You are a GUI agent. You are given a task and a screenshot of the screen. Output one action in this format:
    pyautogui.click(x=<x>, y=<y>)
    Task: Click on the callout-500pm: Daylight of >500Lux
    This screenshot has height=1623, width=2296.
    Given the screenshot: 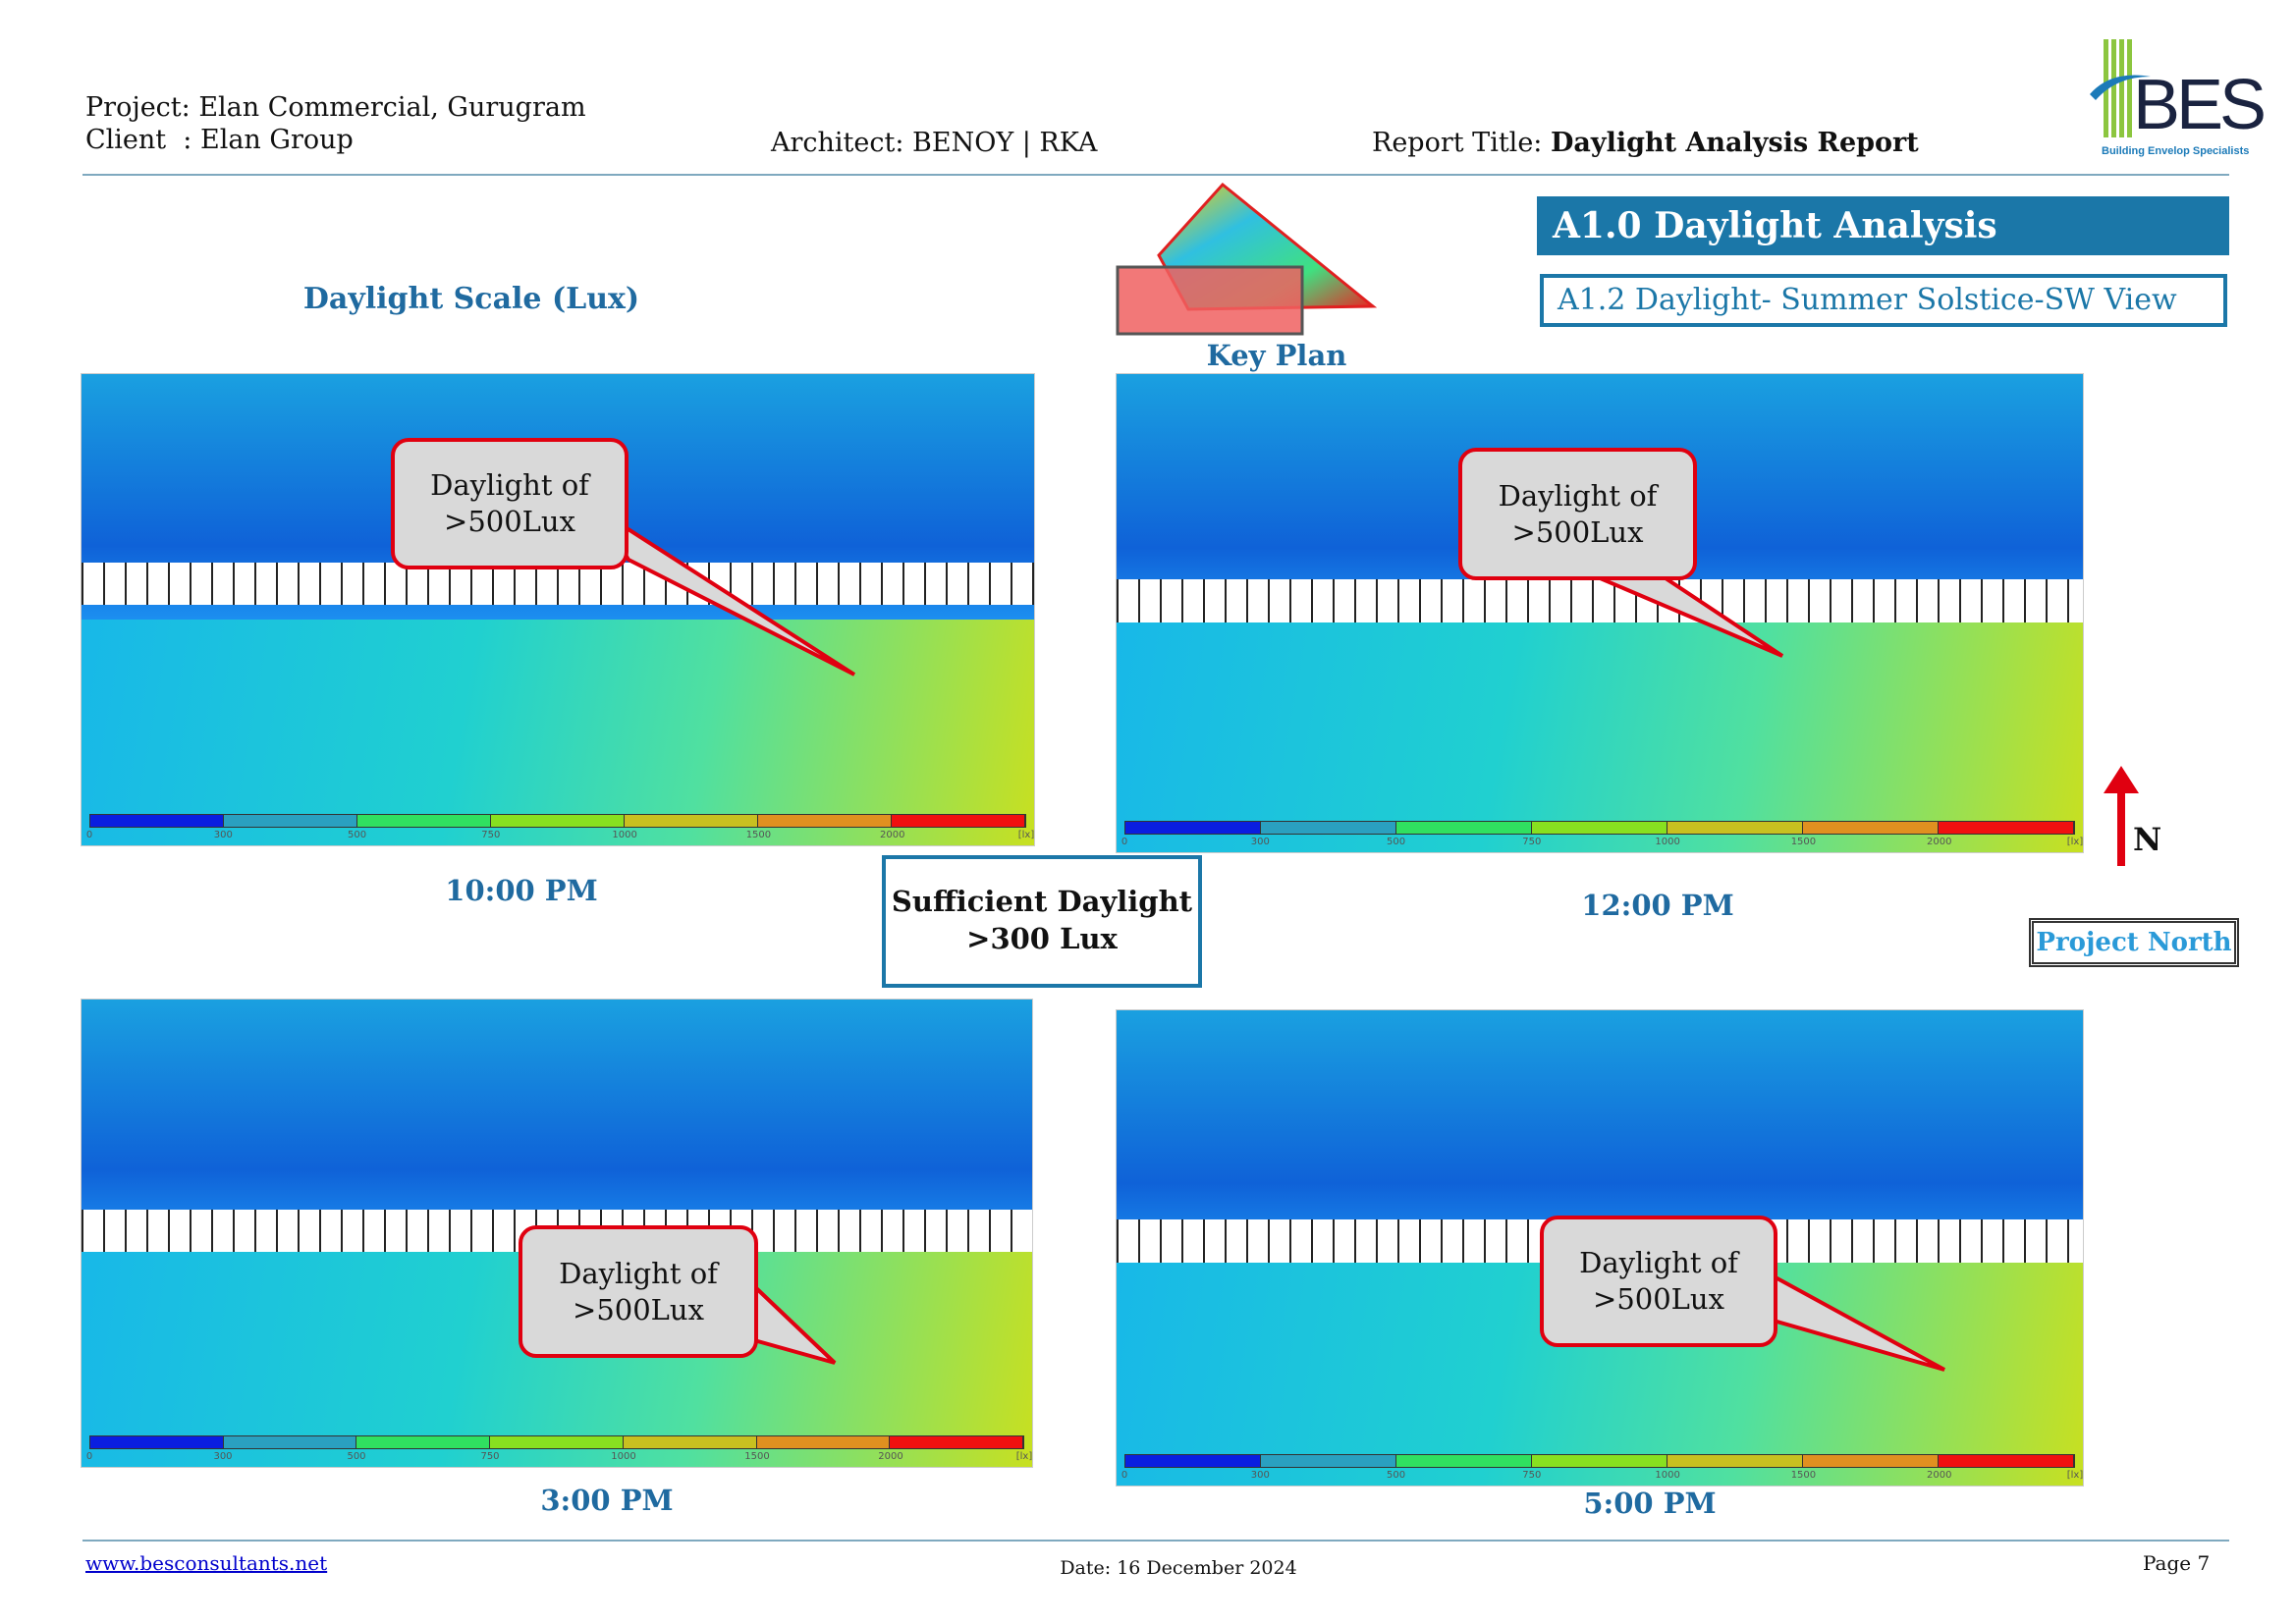 What is the action you would take?
    pyautogui.click(x=1658, y=1282)
    